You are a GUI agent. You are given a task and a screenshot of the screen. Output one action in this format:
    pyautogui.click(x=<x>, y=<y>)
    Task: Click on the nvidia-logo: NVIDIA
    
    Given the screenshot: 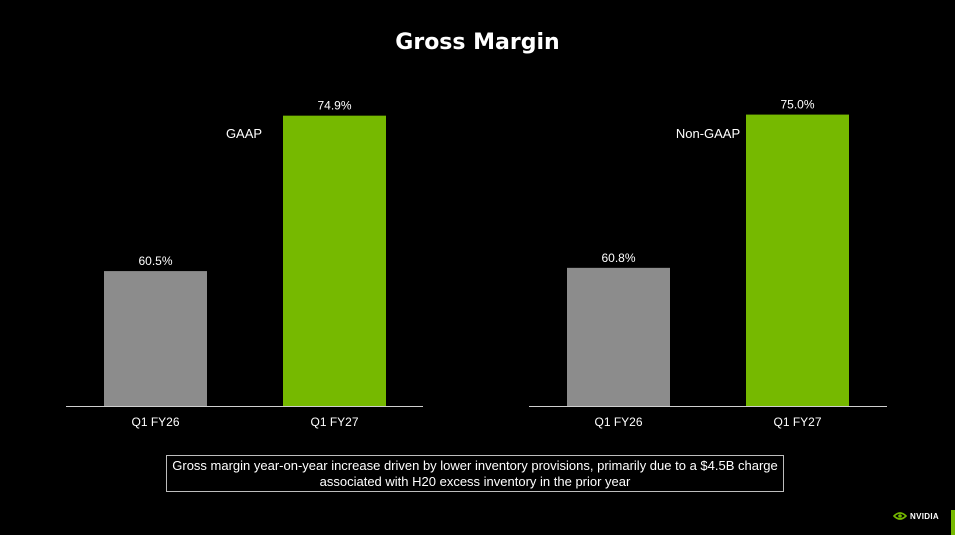 What is the action you would take?
    pyautogui.click(x=916, y=516)
    